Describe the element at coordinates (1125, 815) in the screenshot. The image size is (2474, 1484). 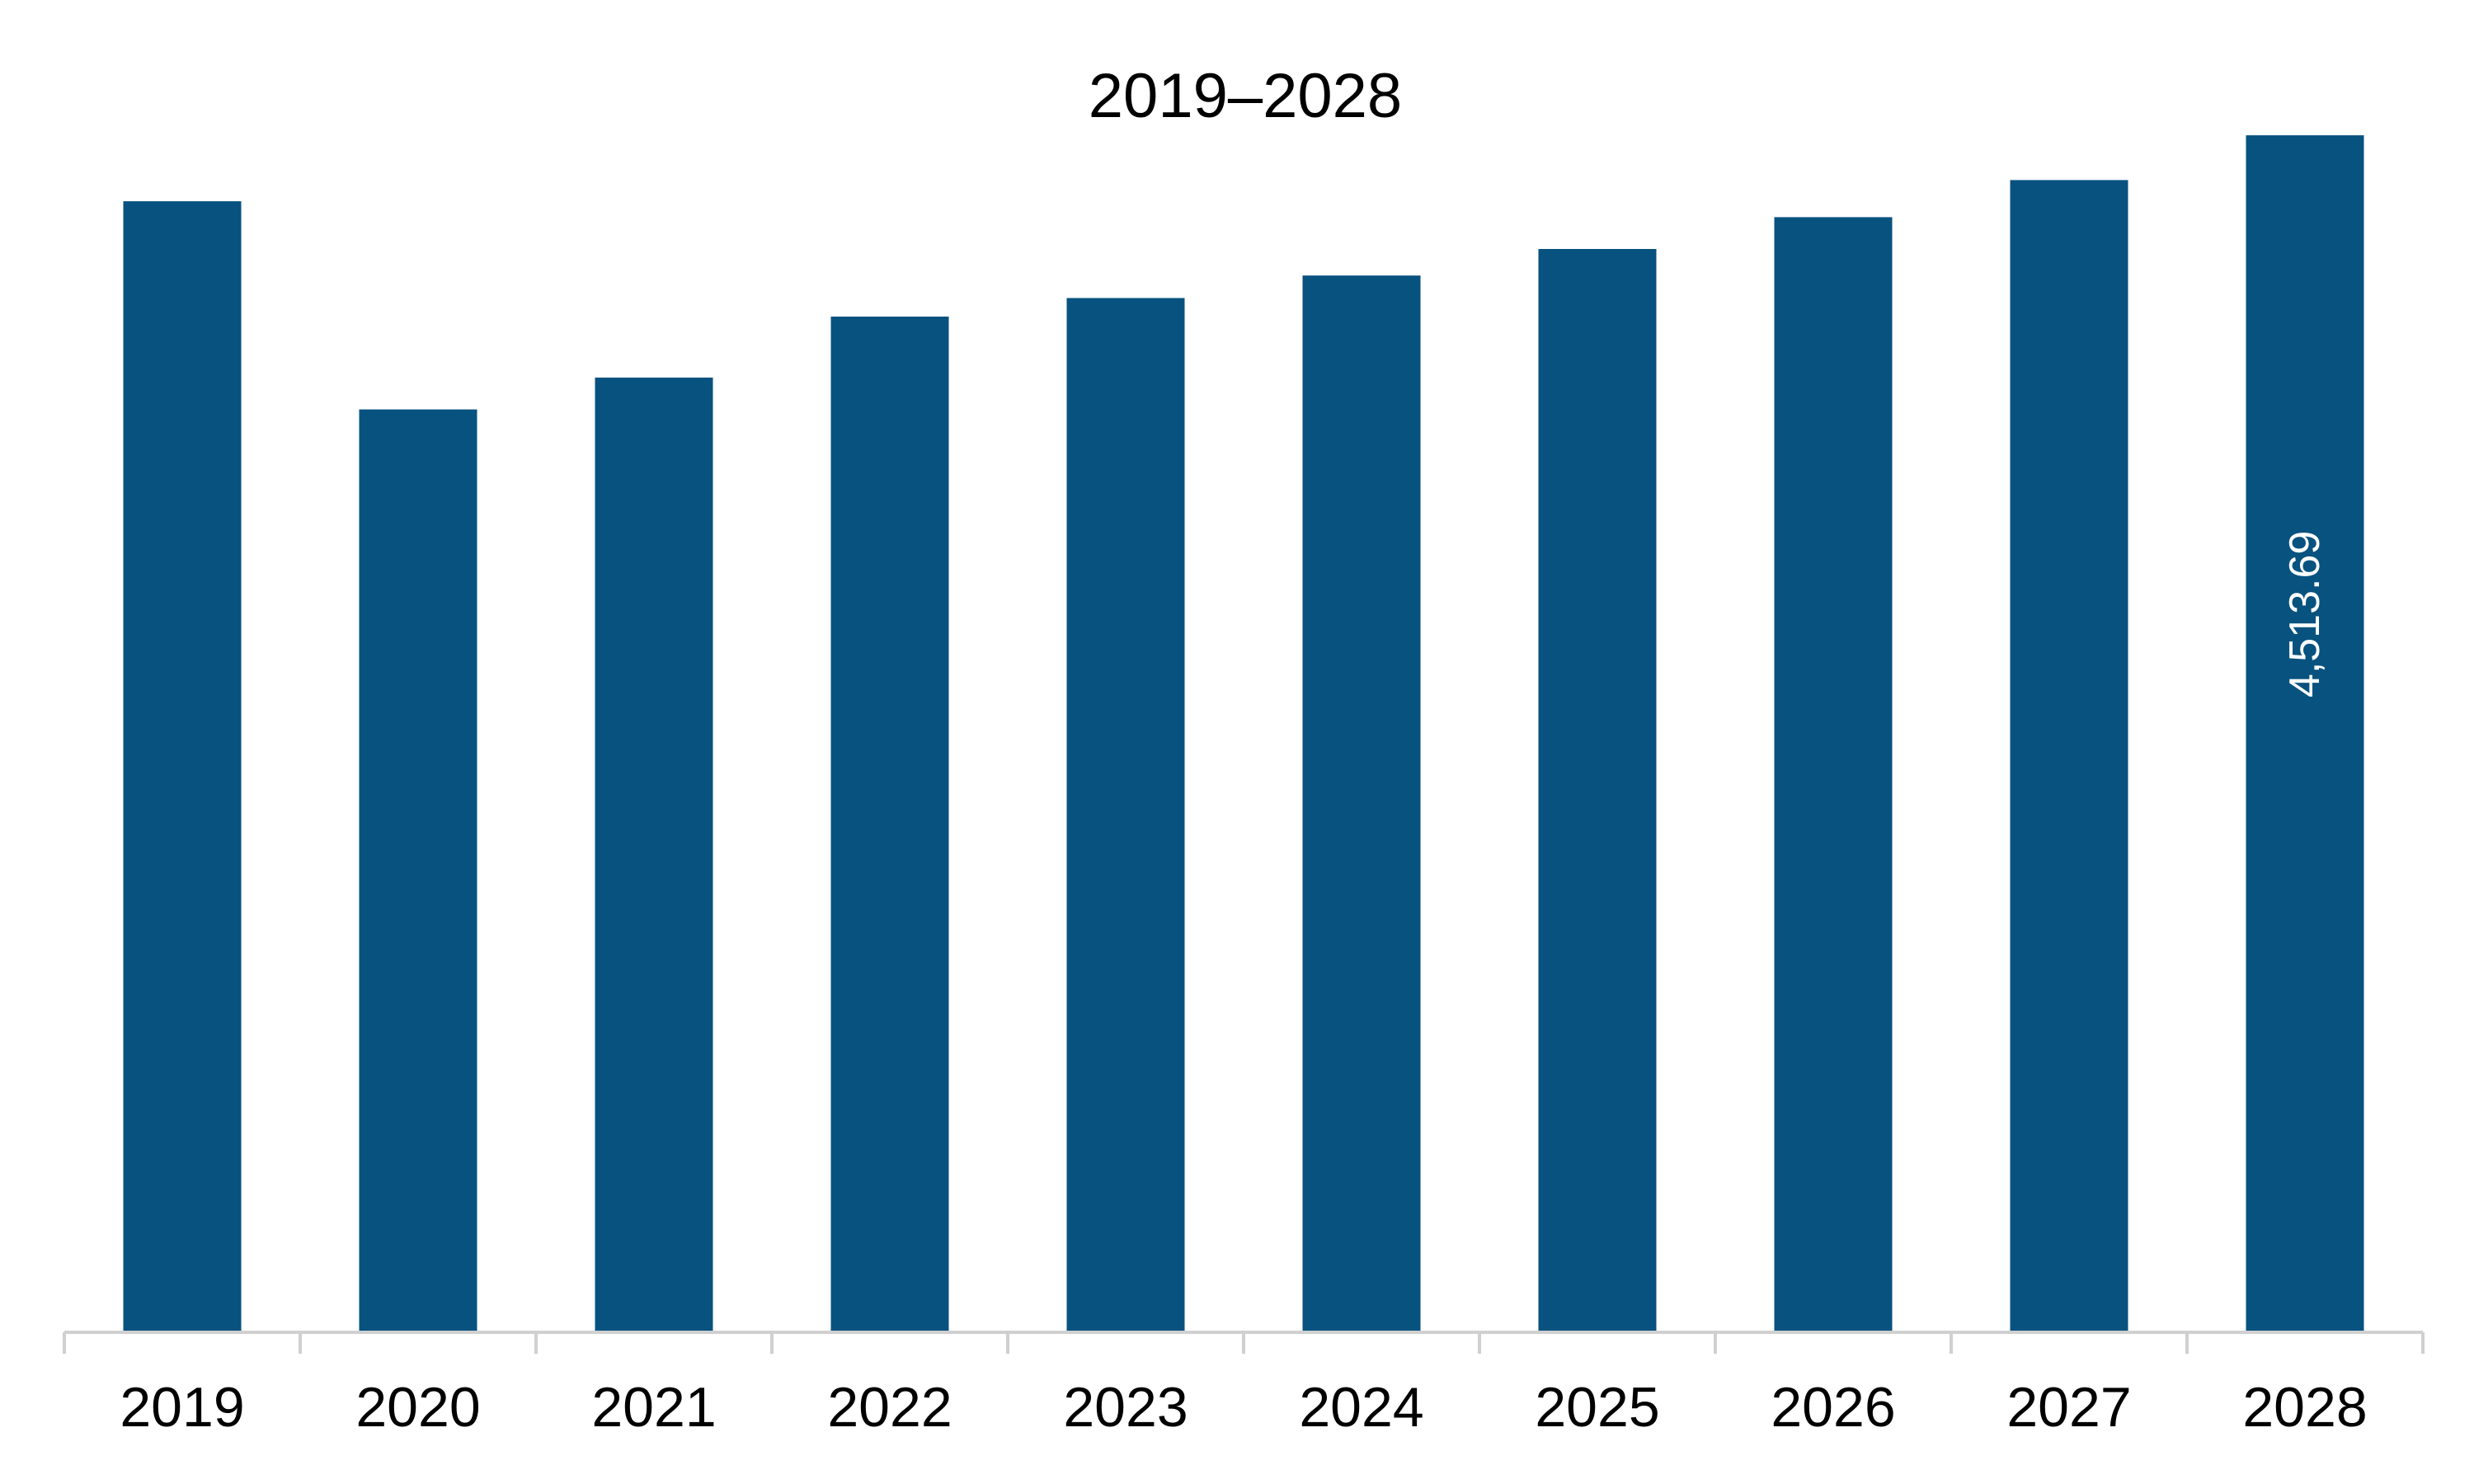
I see `bar-2023` at that location.